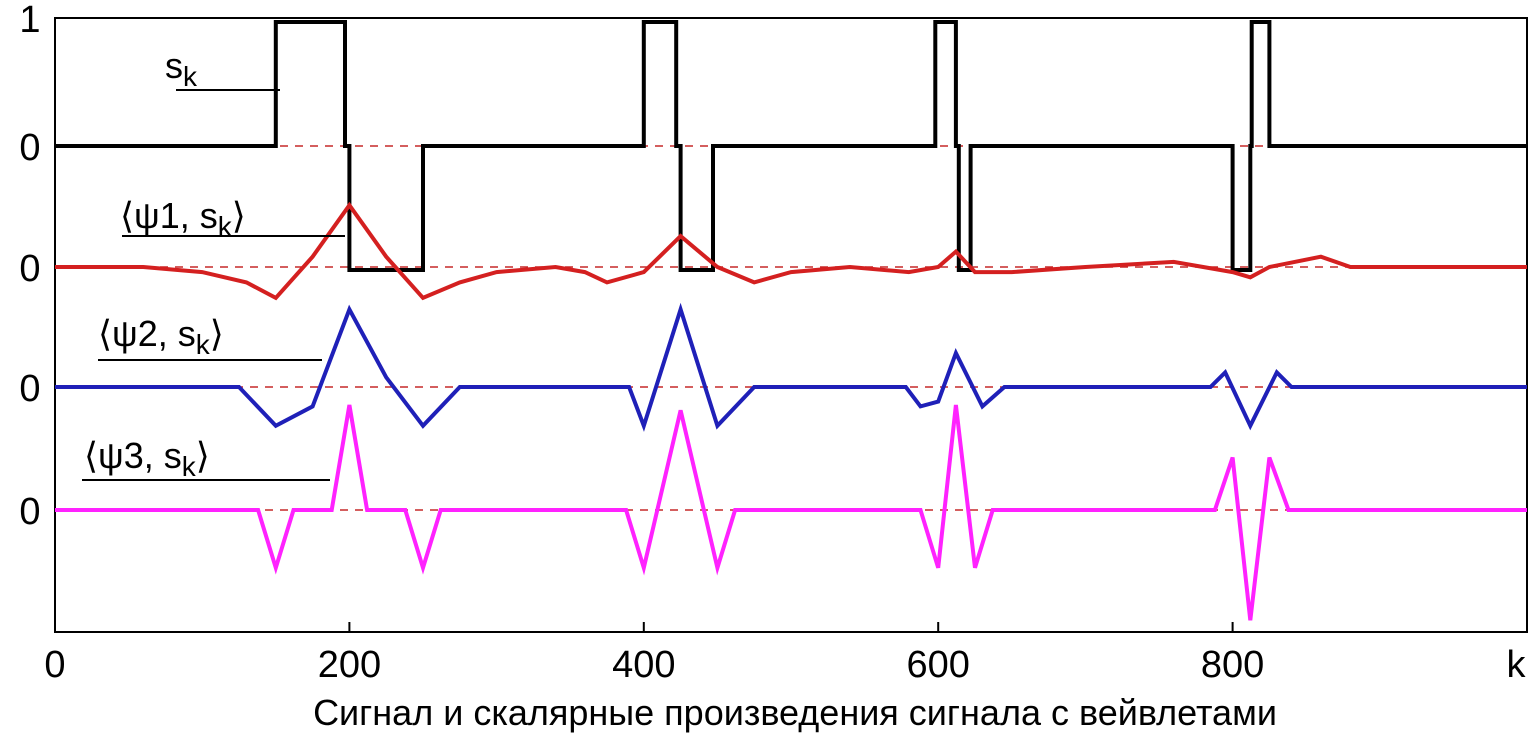 The width and height of the screenshot is (1530, 735). Describe the element at coordinates (1517, 665) in the screenshot. I see `x-axis-label: k` at that location.